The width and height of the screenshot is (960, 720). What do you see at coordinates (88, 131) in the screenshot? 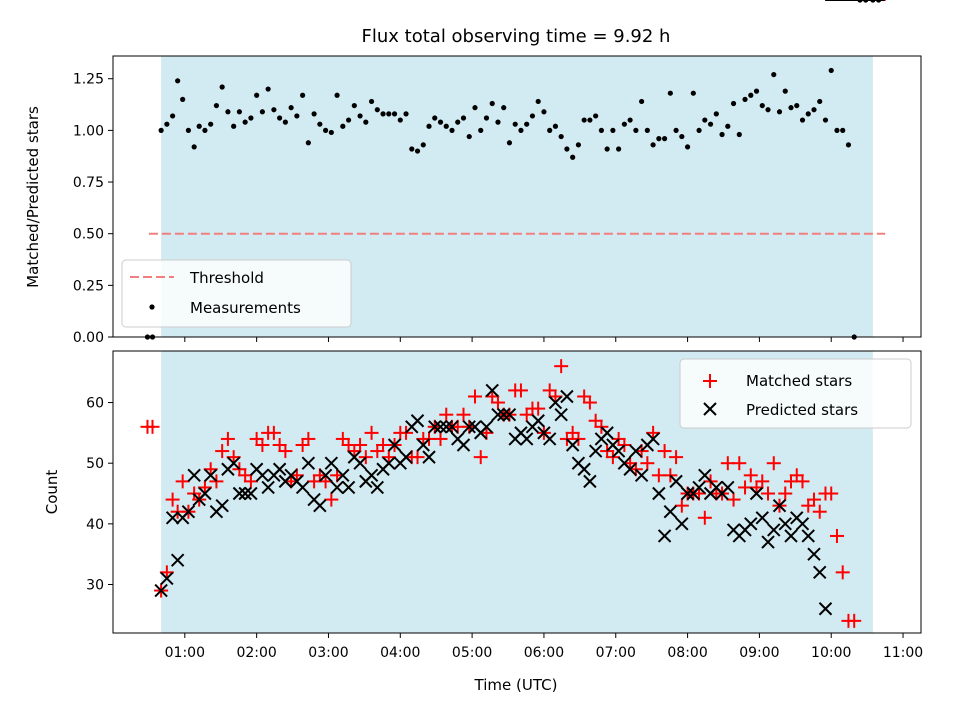
I see `y-tick-label: 1.00` at bounding box center [88, 131].